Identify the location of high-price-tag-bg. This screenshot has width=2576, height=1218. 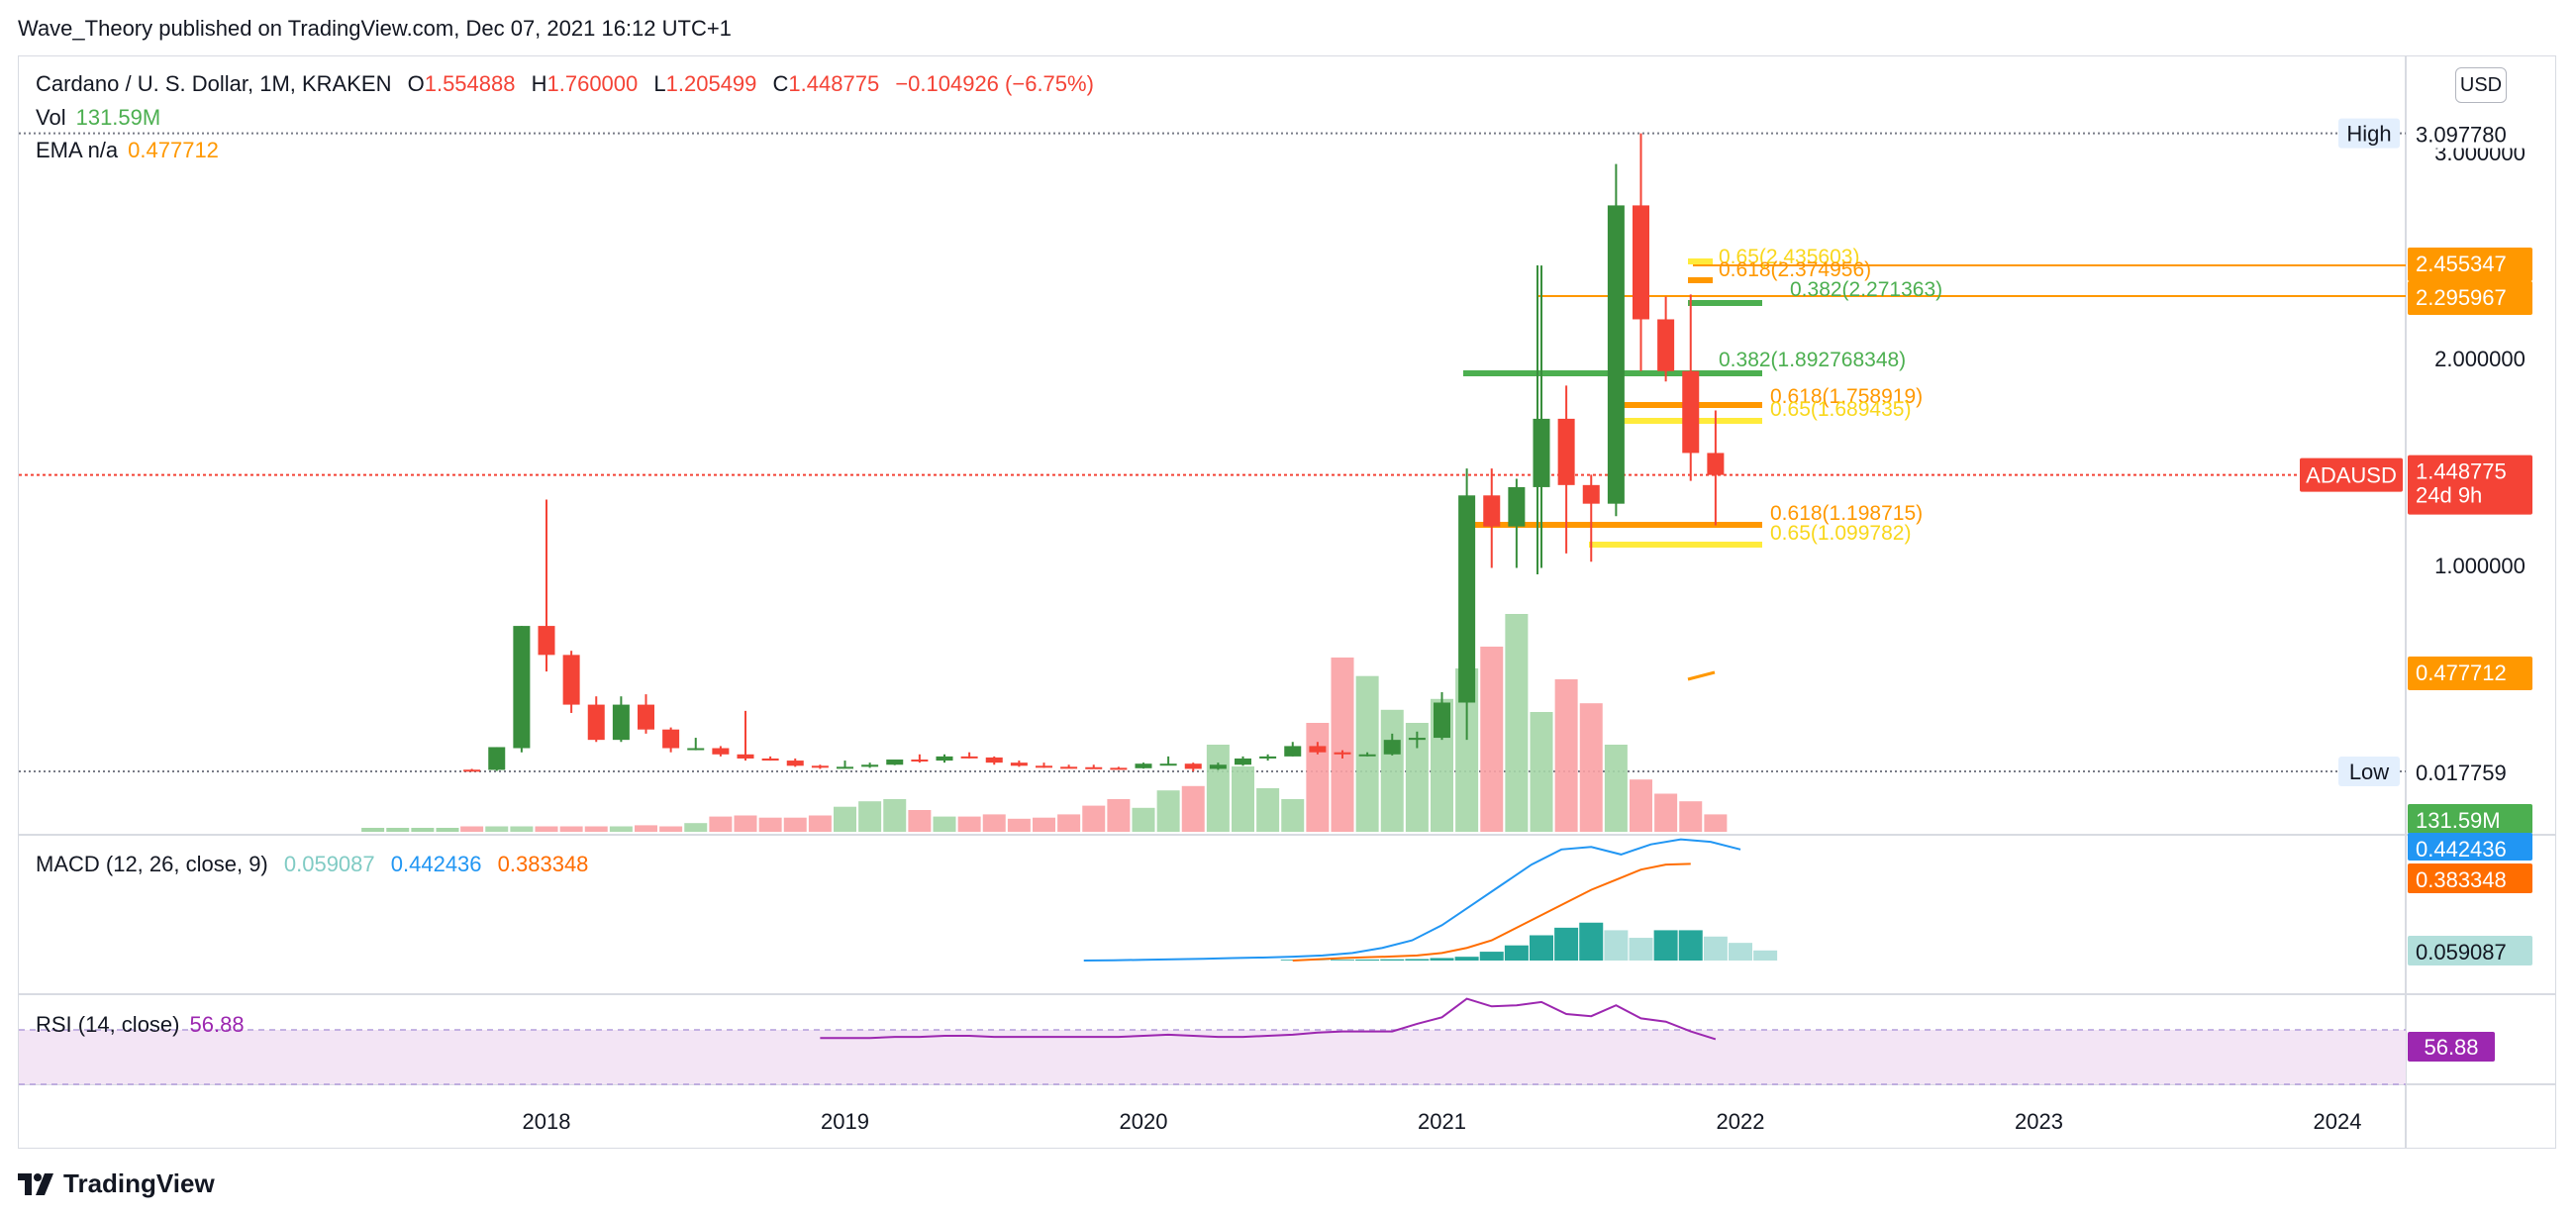
(2470, 133).